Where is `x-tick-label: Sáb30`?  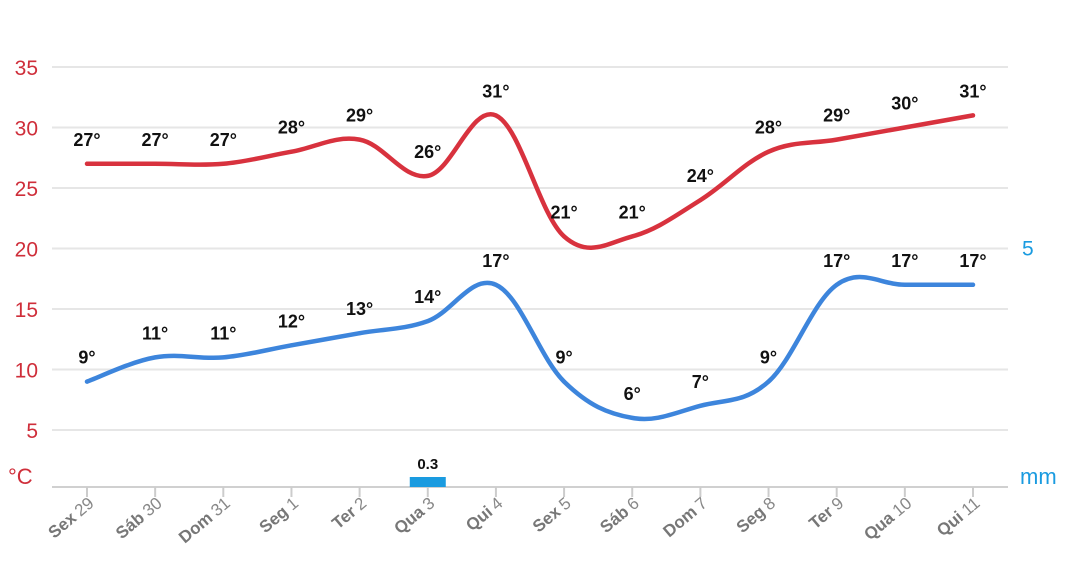 x-tick-label: Sáb30 is located at coordinates (139, 518).